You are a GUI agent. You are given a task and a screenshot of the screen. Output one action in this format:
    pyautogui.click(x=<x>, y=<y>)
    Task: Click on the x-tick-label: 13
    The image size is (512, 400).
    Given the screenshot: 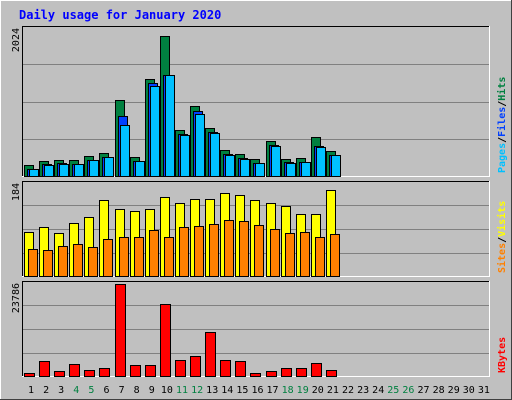 What is the action you would take?
    pyautogui.click(x=212, y=390)
    